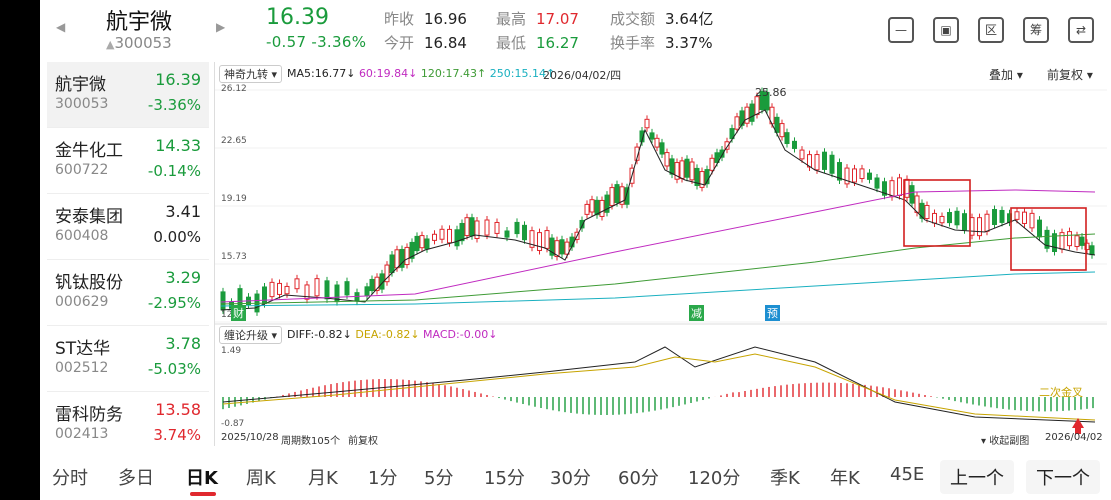 Image resolution: width=1111 pixels, height=500 pixels. What do you see at coordinates (907, 474) in the screenshot?
I see `tab-45e: 45E` at bounding box center [907, 474].